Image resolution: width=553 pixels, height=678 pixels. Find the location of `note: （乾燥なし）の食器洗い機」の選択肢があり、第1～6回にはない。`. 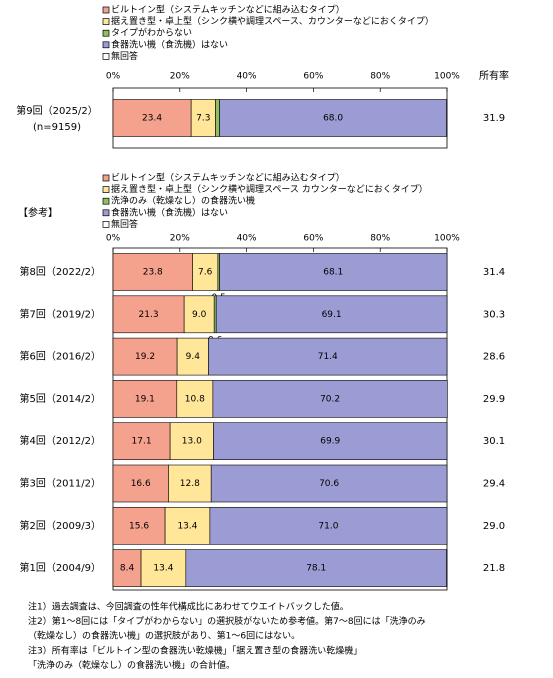

note: （乾燥なし）の食器洗い機」の選択肢があり、第1～6回にはない。 is located at coordinates (164, 636).